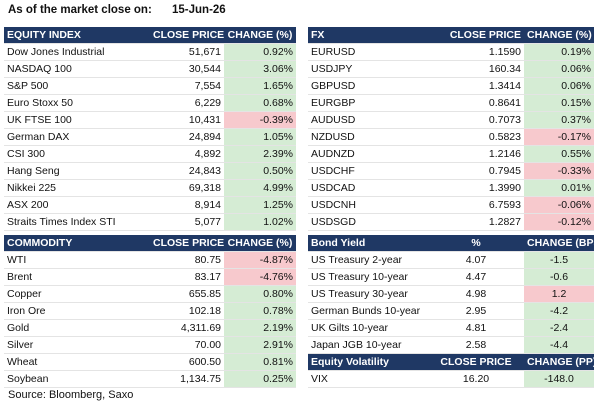 This screenshot has width=602, height=410. I want to click on row-change: 2.19%, so click(260, 328).